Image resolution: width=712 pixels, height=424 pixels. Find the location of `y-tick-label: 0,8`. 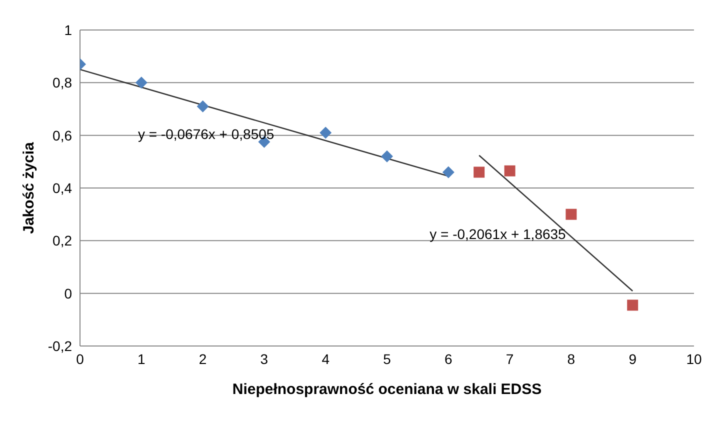

y-tick-label: 0,8 is located at coordinates (62, 82).